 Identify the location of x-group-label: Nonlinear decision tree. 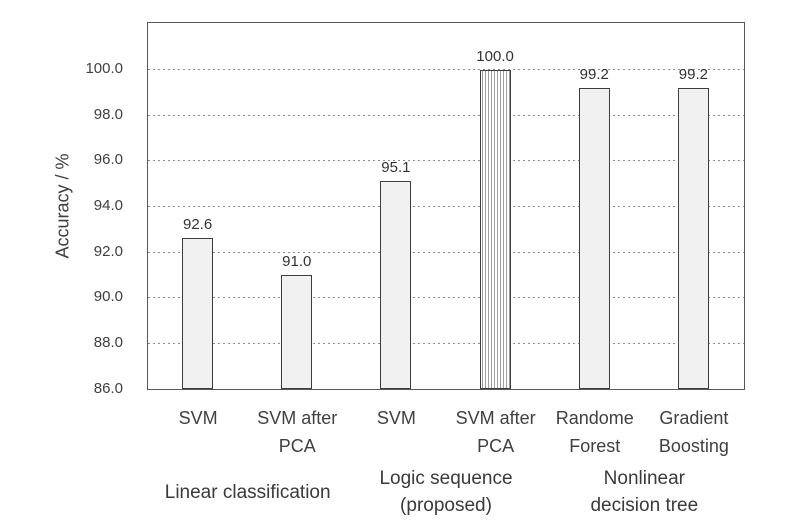
(644, 492).